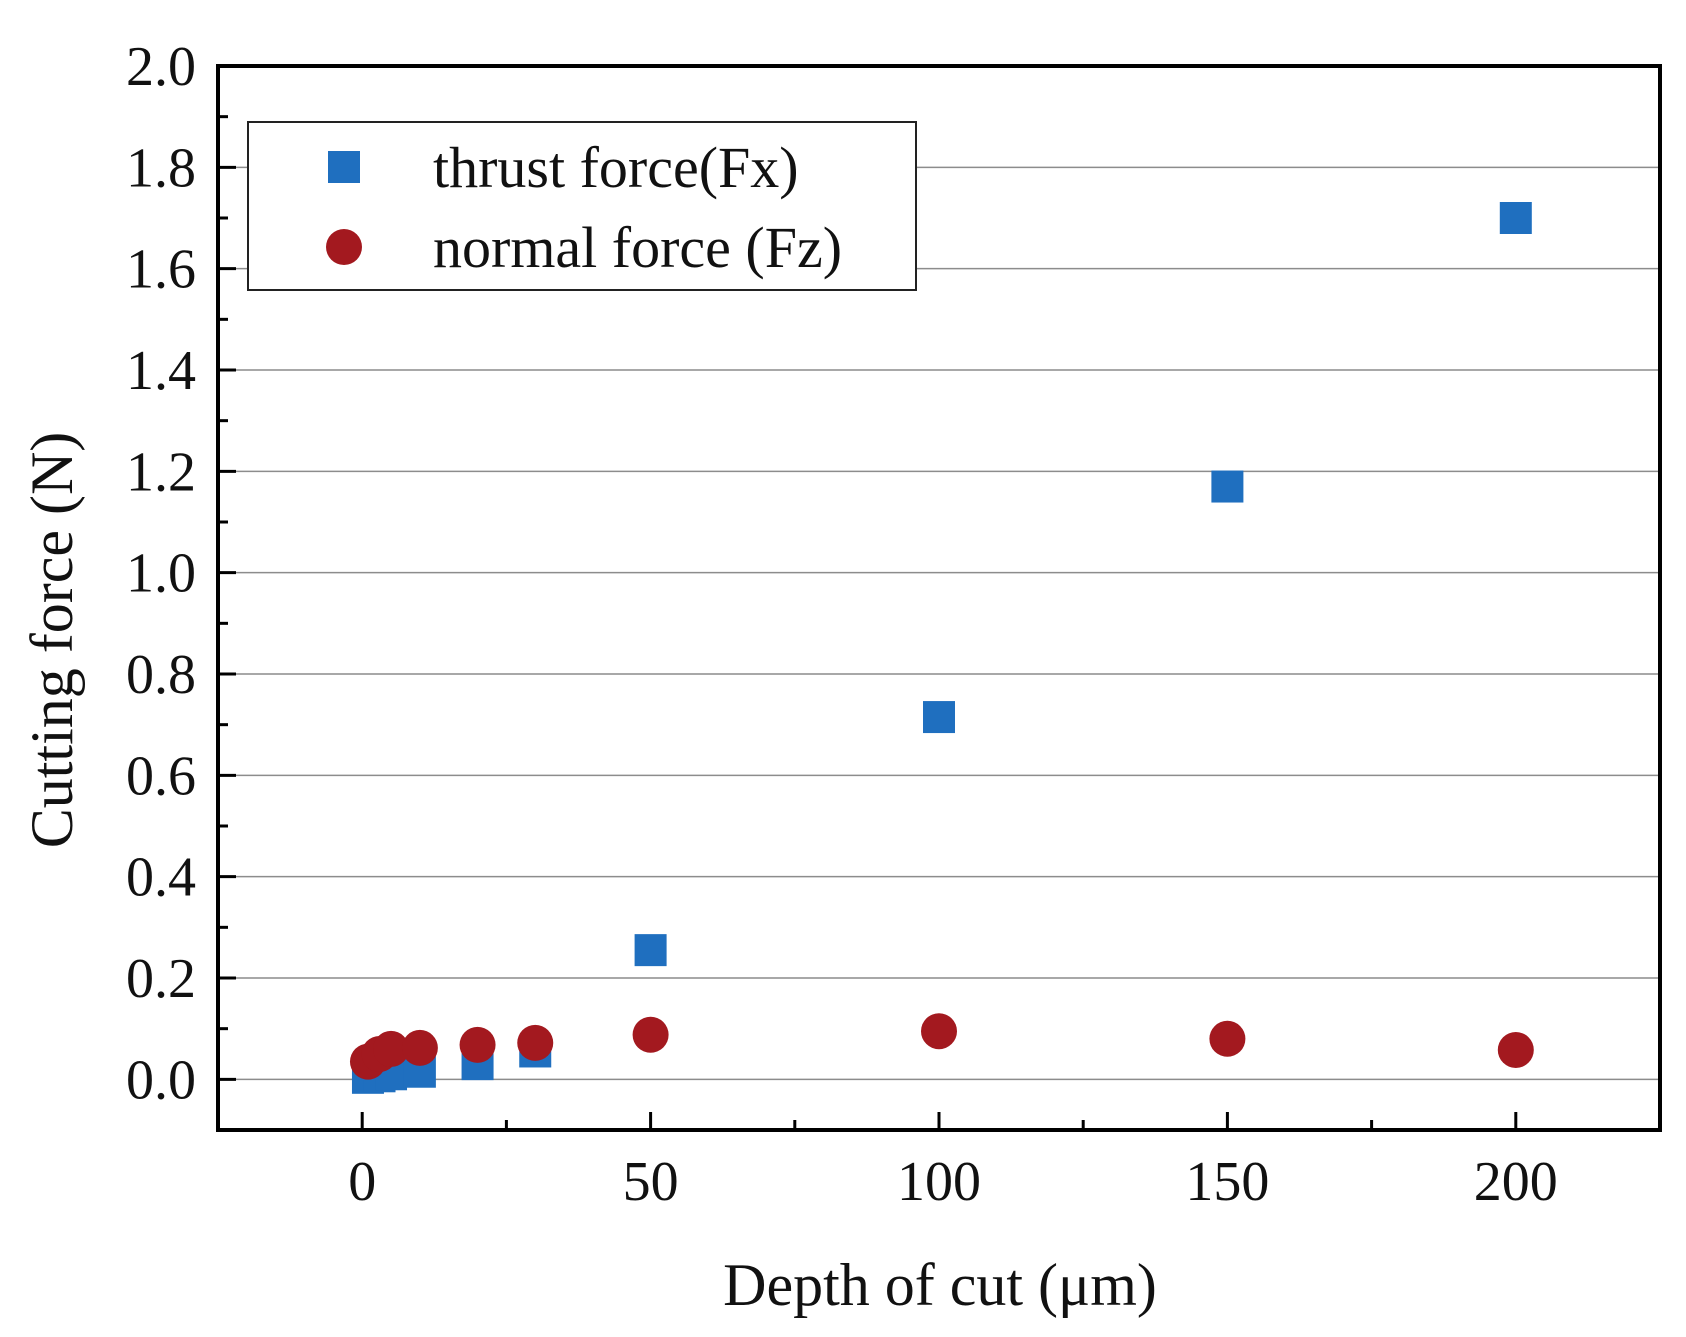  What do you see at coordinates (1516, 1182) in the screenshot?
I see `x-tick-label-4: 200` at bounding box center [1516, 1182].